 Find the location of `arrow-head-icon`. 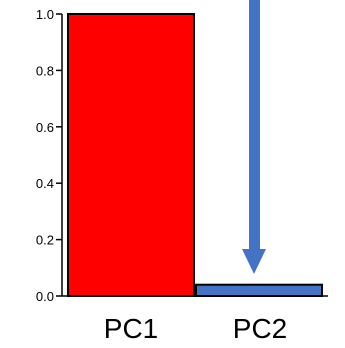

arrow-head-icon is located at coordinates (254, 261).